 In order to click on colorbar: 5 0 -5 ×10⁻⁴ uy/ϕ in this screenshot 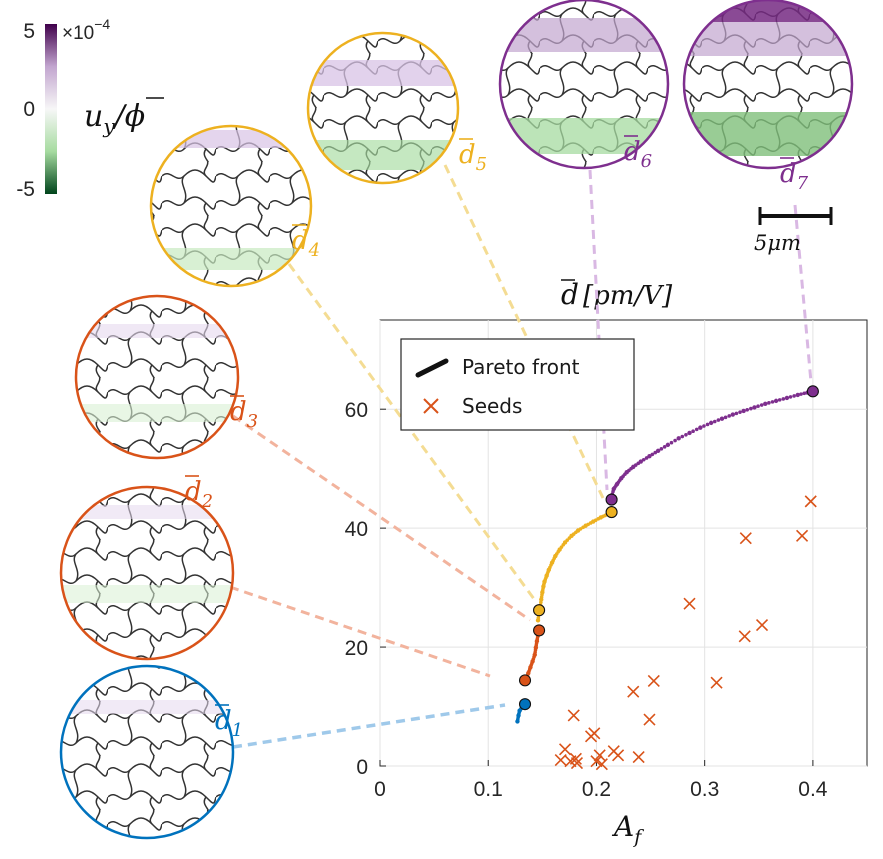, I will do `click(90, 108)`.